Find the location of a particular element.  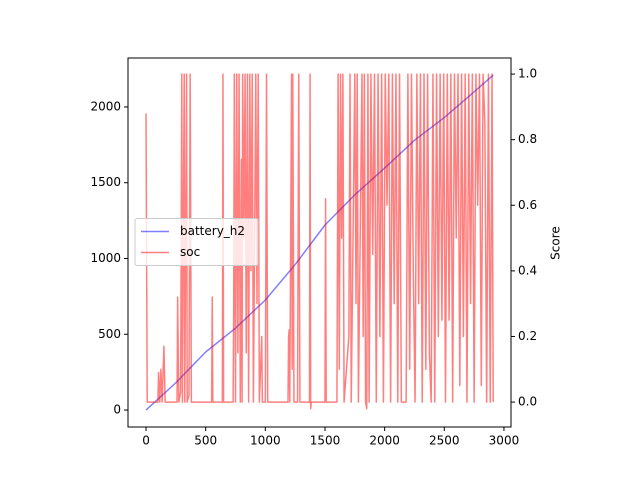

x-tick-label: 2000 is located at coordinates (384, 441).